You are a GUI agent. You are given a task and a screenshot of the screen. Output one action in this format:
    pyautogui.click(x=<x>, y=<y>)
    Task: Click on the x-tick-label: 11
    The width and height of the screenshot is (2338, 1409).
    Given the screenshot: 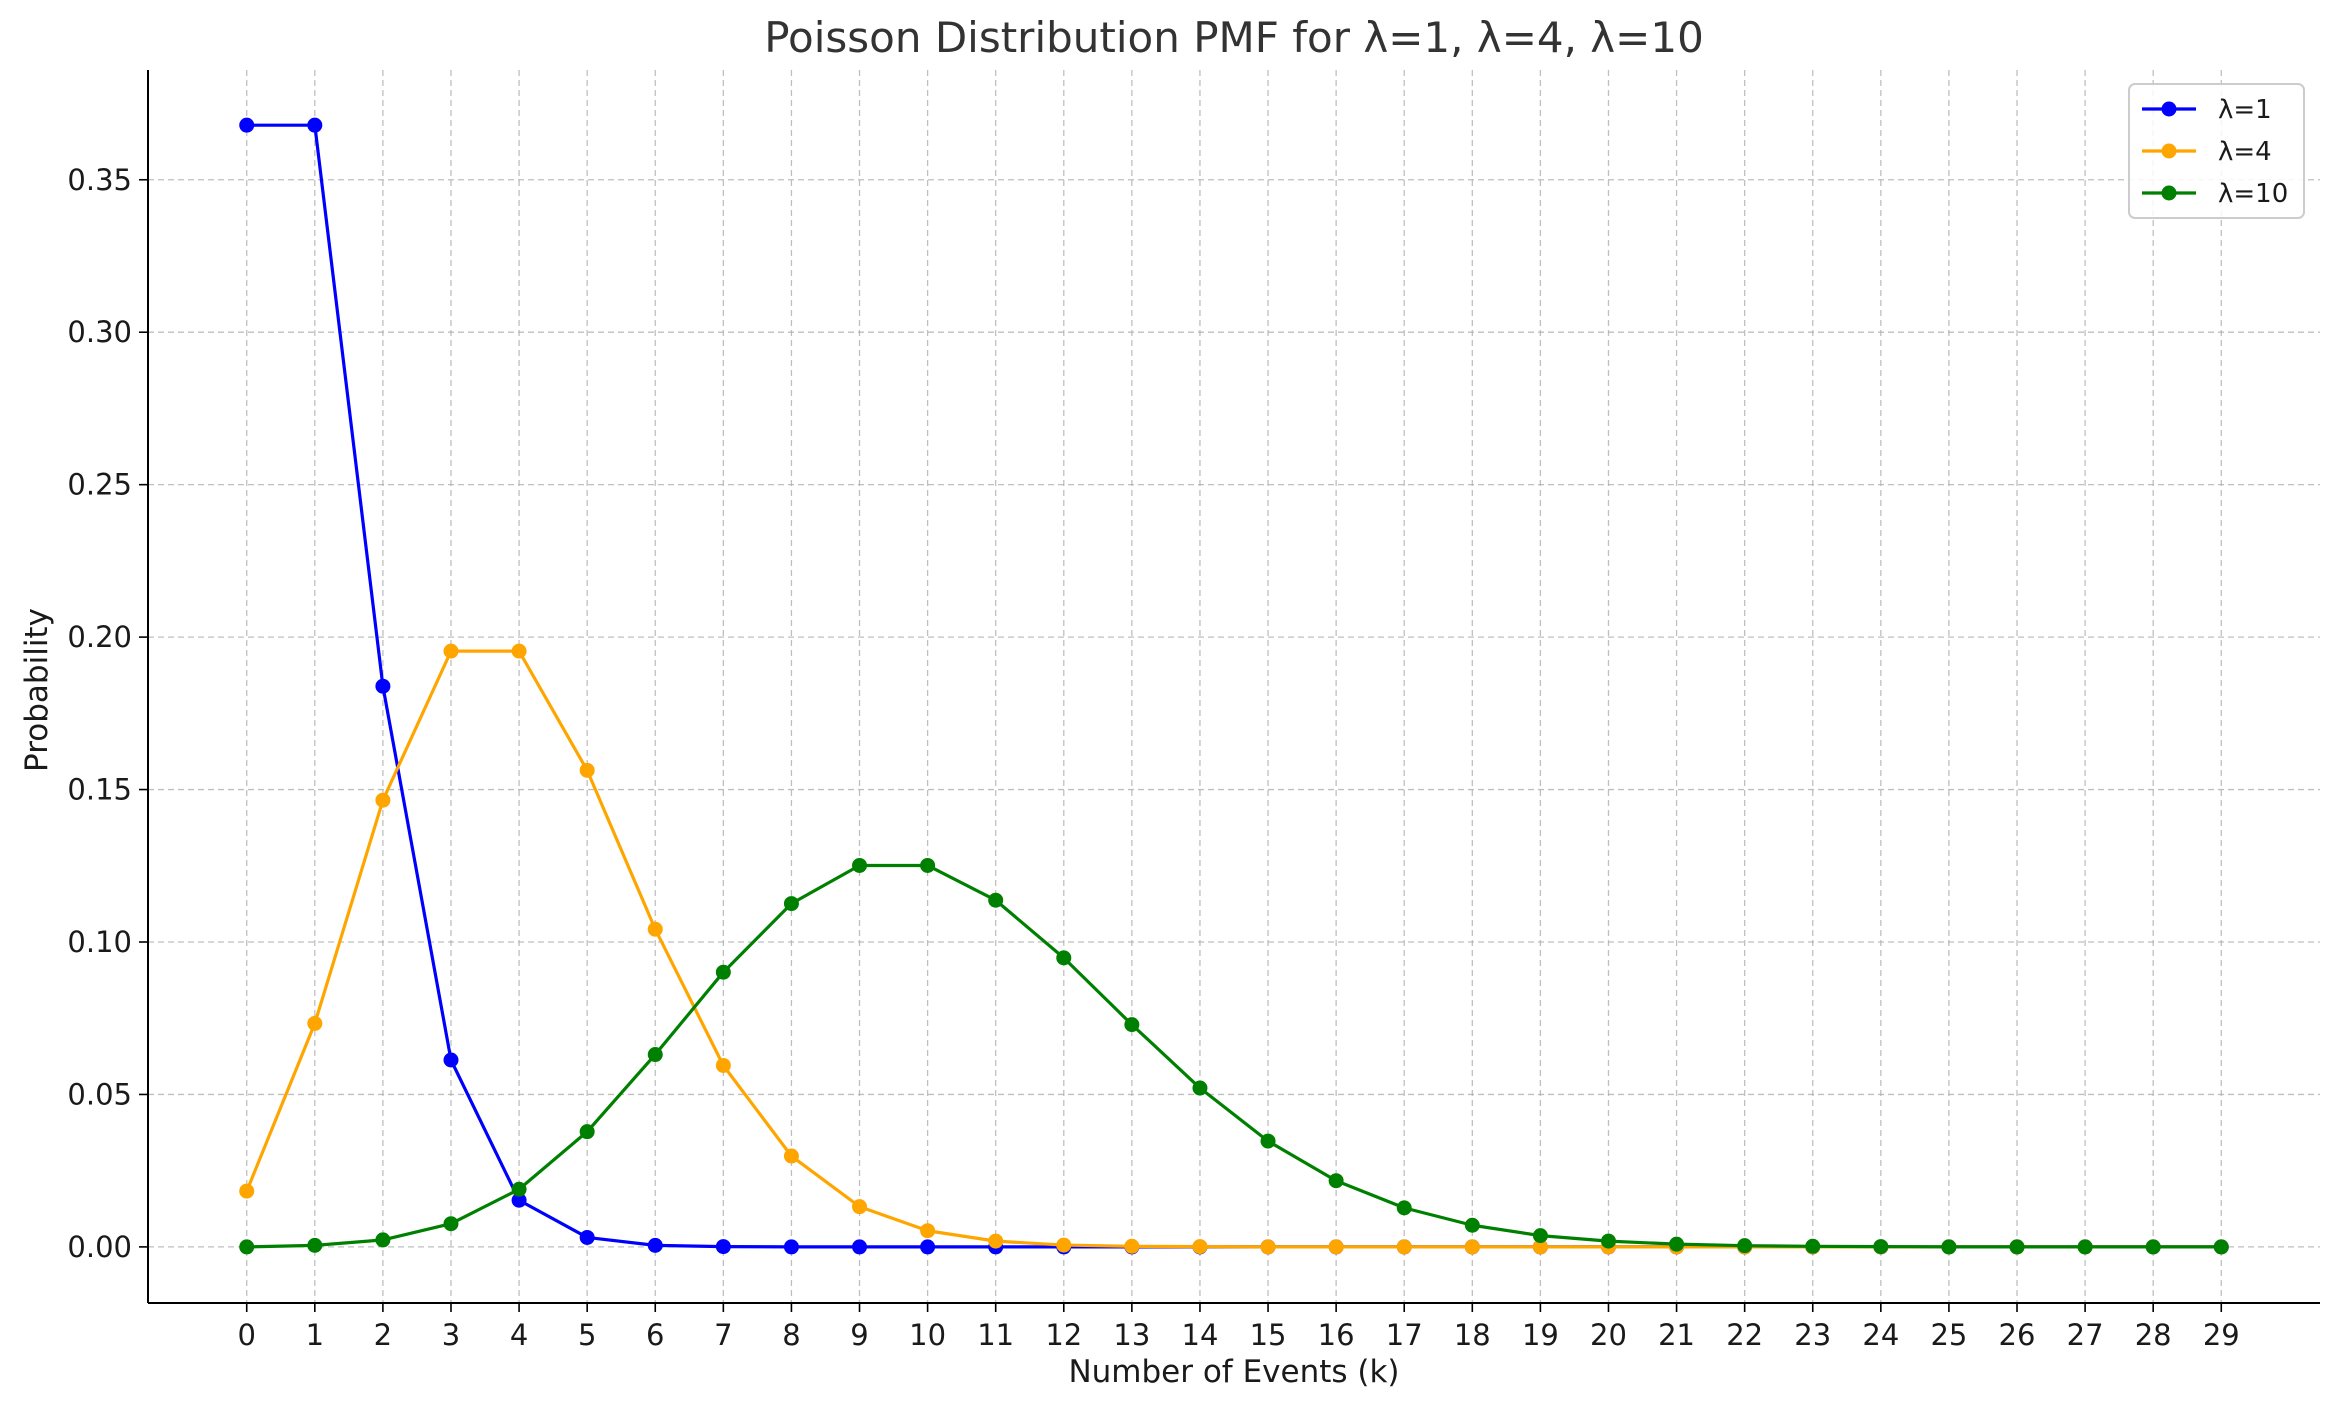 What is the action you would take?
    pyautogui.click(x=995, y=1335)
    